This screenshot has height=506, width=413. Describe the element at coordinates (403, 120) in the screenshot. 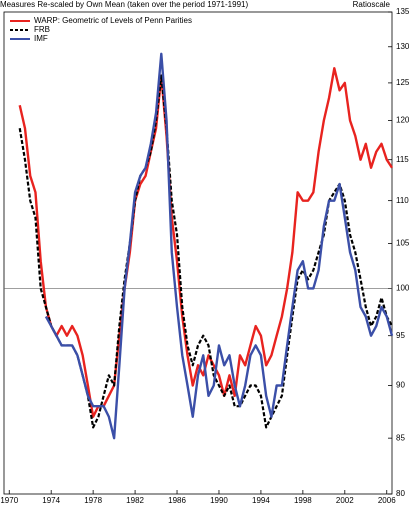

I see `y-tick-label: 120` at that location.